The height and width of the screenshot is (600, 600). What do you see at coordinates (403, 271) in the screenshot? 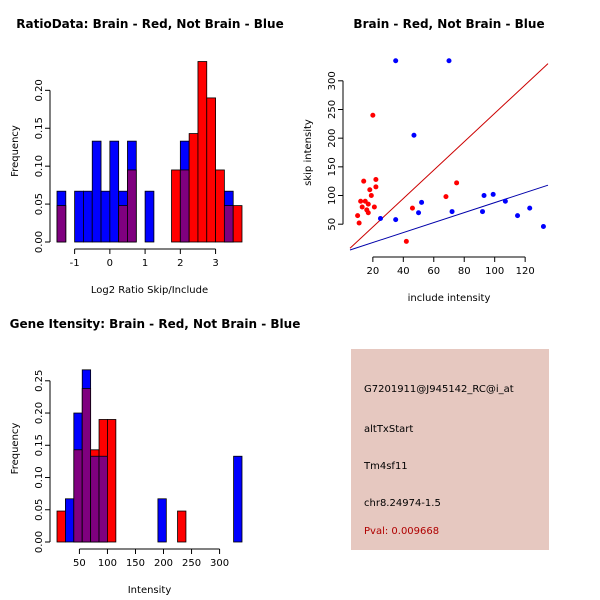
I see `scatter-x-tick-label: 40` at bounding box center [403, 271].